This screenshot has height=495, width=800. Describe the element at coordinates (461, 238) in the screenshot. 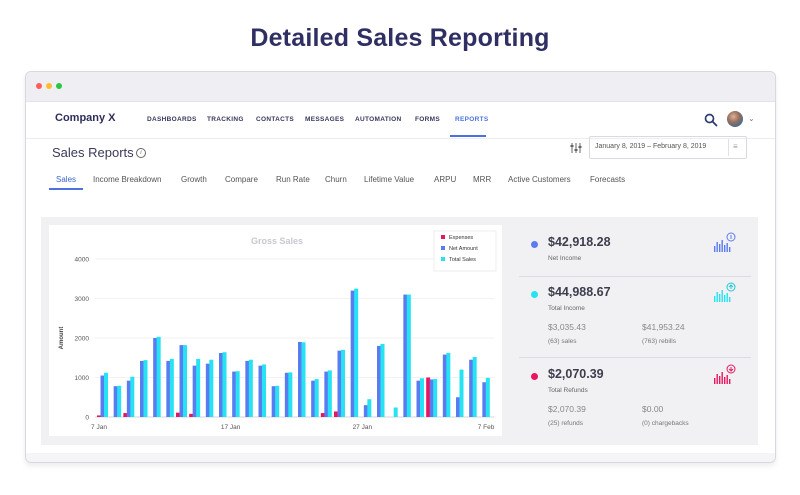

I see `legend-label-0: Expenses` at that location.